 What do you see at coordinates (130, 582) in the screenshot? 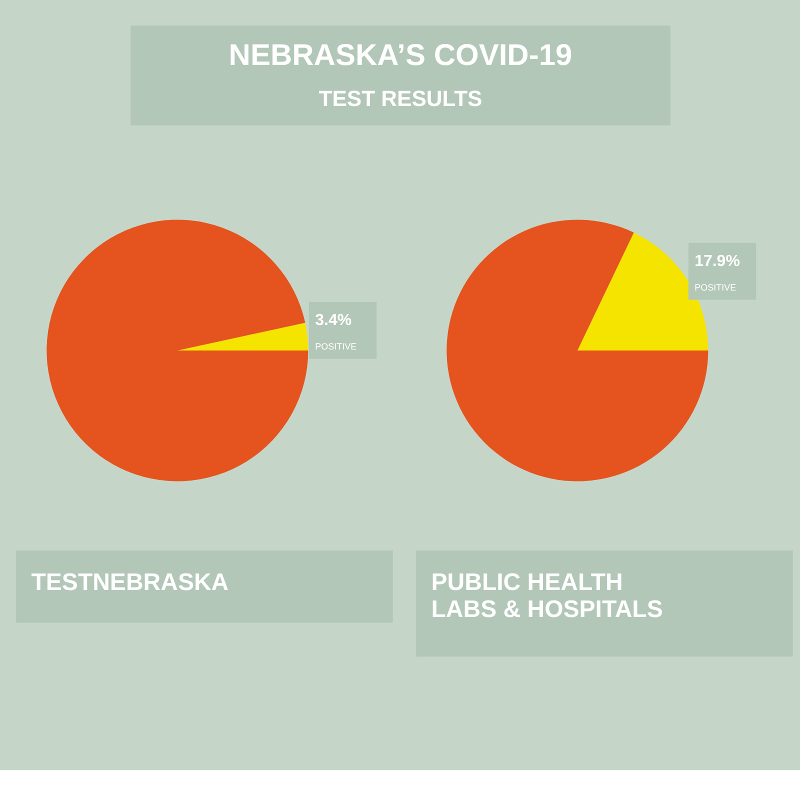
I see `text: TESTNEBRASKA` at bounding box center [130, 582].